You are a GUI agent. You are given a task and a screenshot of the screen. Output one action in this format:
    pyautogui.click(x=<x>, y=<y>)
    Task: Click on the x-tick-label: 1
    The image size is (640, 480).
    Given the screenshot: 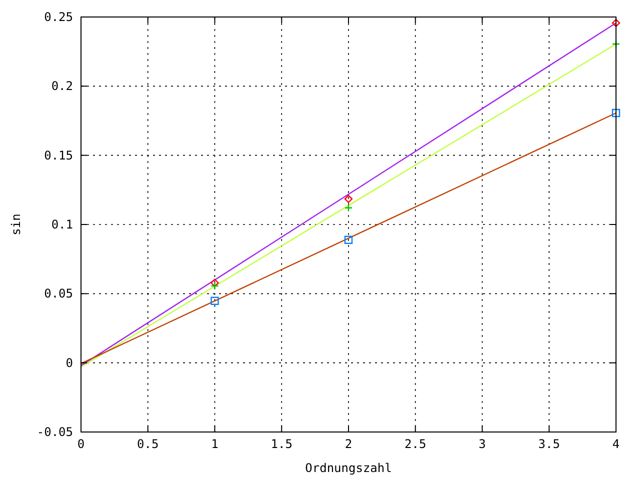 What is the action you would take?
    pyautogui.click(x=214, y=444)
    